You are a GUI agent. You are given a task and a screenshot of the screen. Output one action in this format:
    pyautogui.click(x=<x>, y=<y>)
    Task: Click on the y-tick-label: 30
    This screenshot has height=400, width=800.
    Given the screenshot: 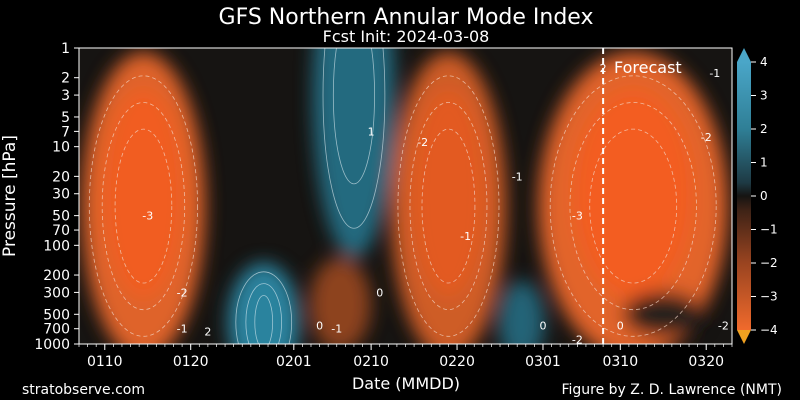 What is the action you would take?
    pyautogui.click(x=61, y=195)
    